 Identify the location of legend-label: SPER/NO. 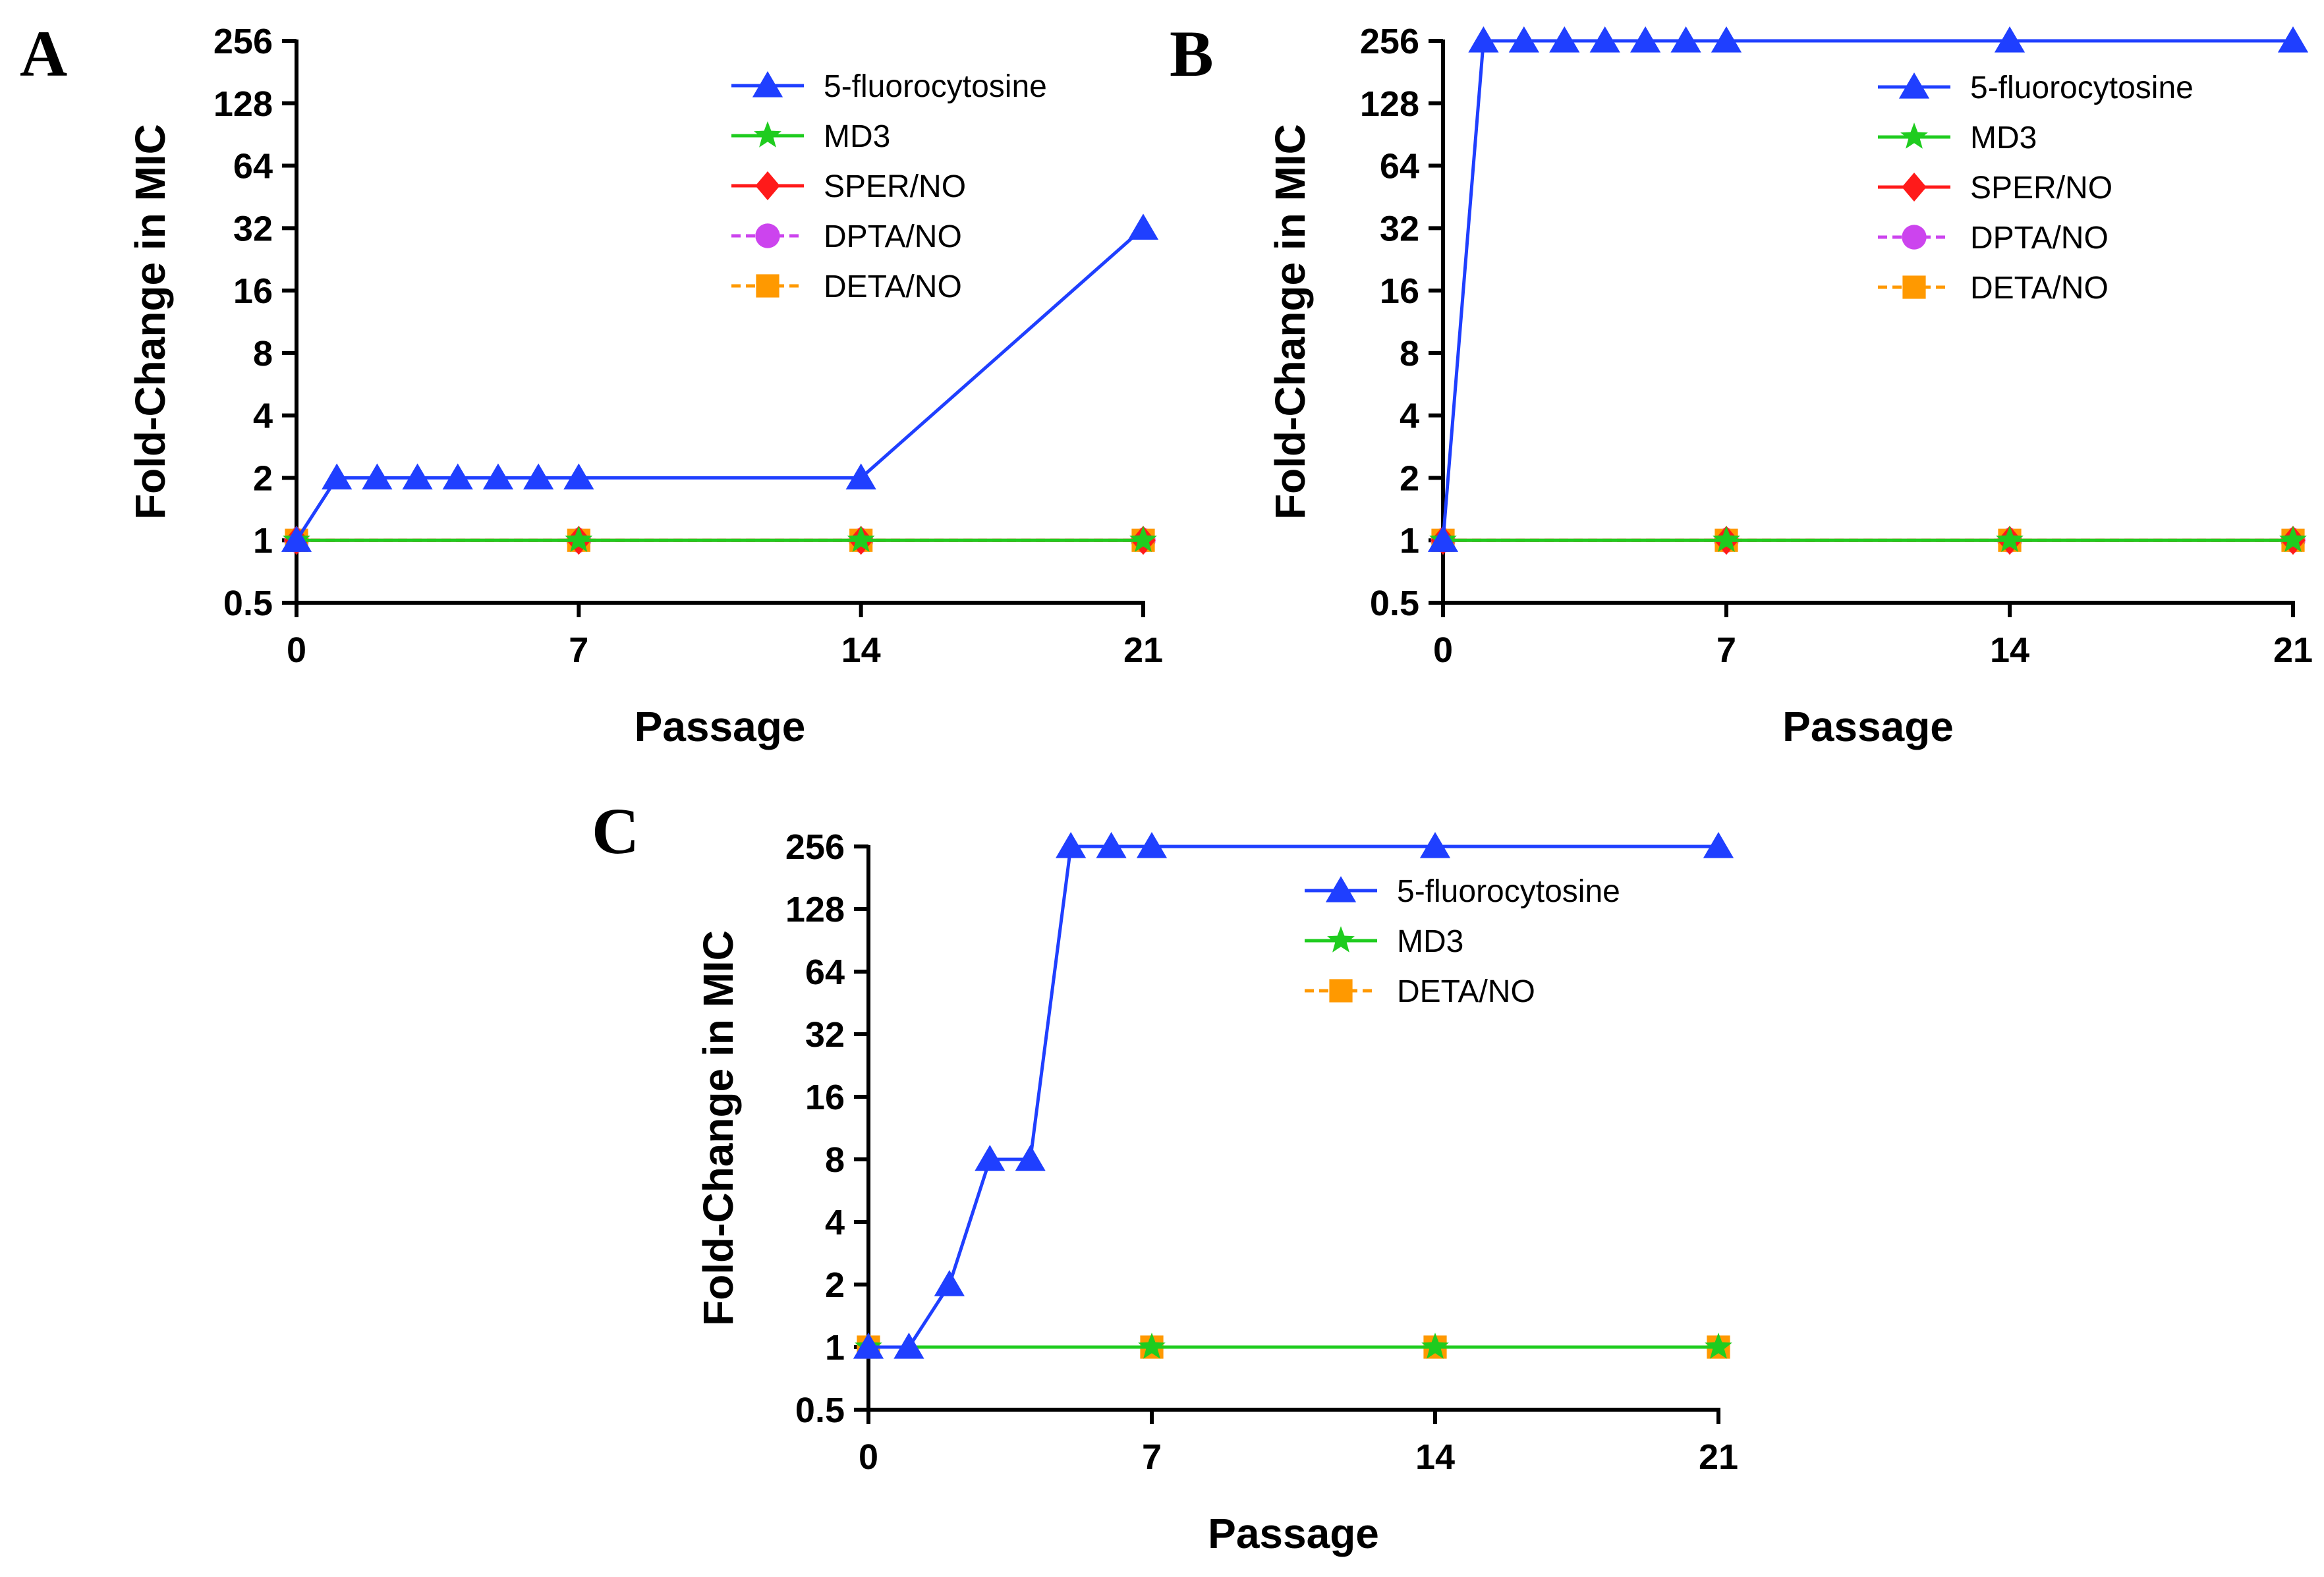
(2041, 188).